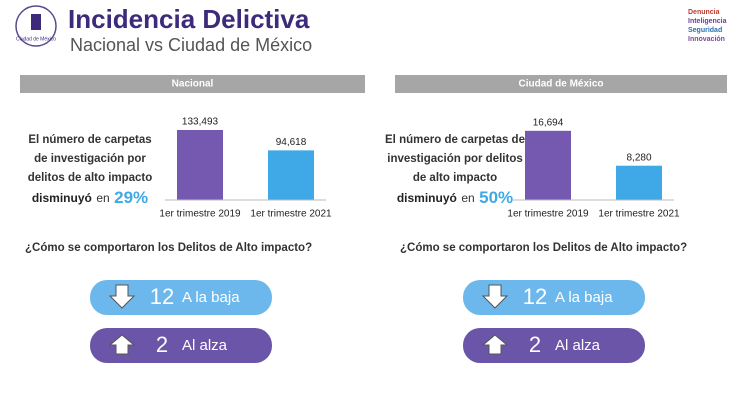  What do you see at coordinates (131, 197) in the screenshot?
I see `percent: 29%` at bounding box center [131, 197].